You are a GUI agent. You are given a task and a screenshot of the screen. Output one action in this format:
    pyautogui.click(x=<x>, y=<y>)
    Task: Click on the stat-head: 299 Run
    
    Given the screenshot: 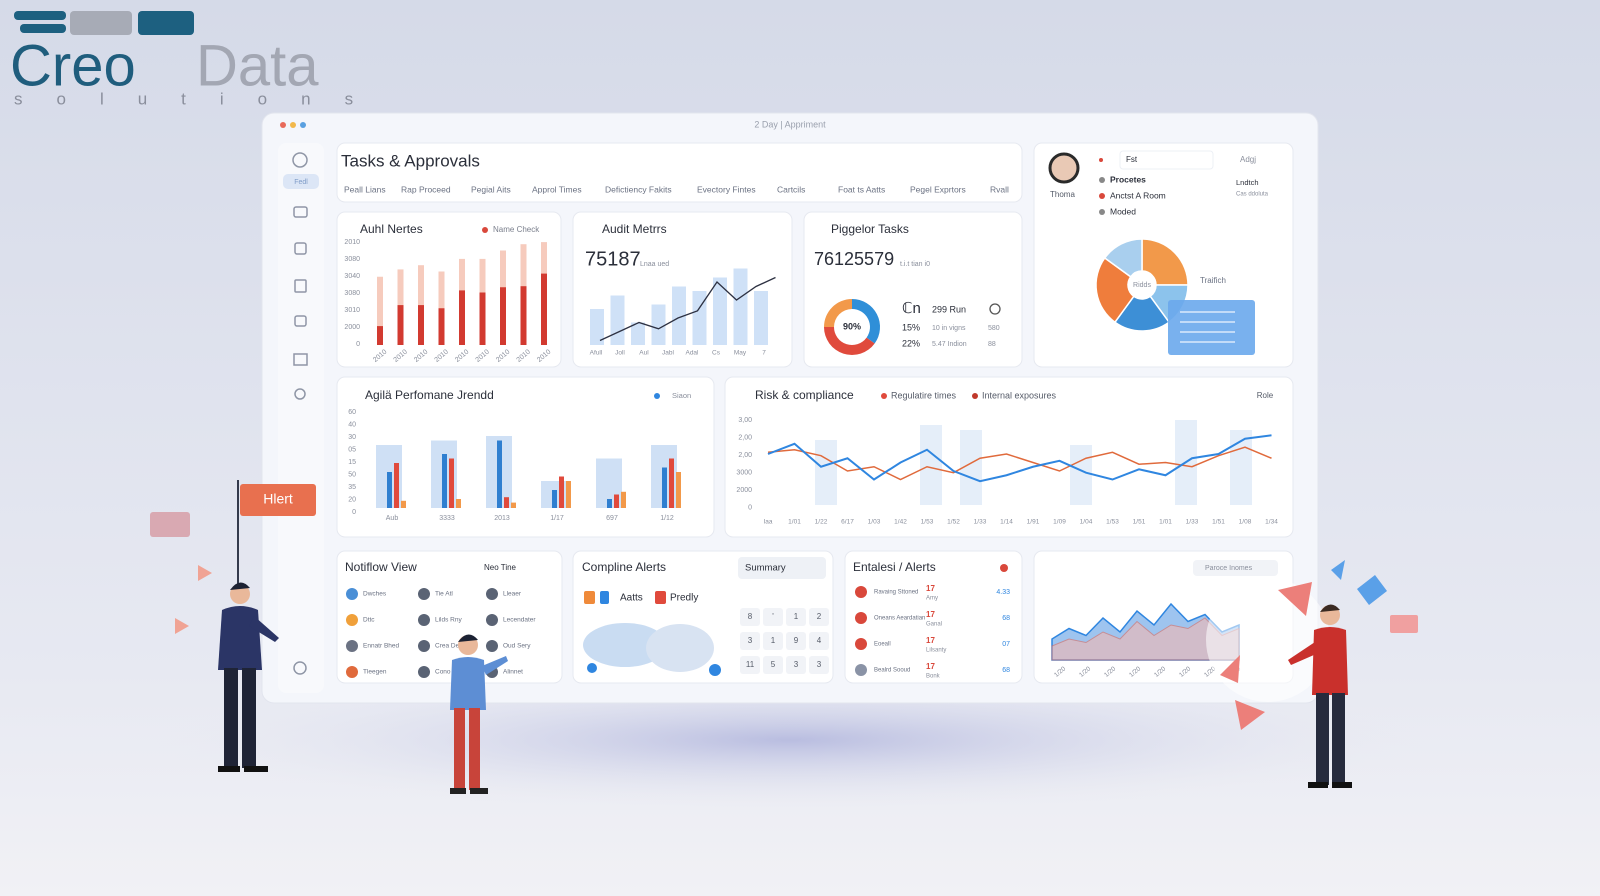 What is the action you would take?
    pyautogui.click(x=949, y=309)
    